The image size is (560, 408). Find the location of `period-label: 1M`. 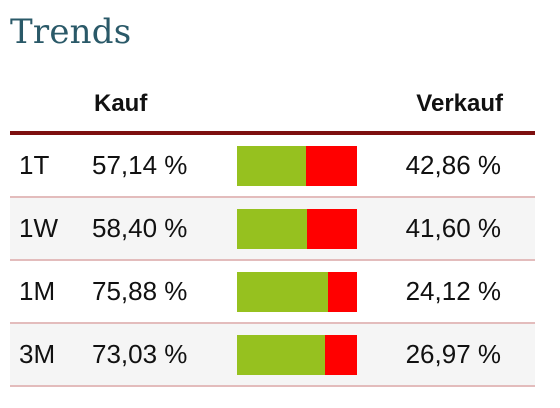

period-label: 1M is located at coordinates (37, 291).